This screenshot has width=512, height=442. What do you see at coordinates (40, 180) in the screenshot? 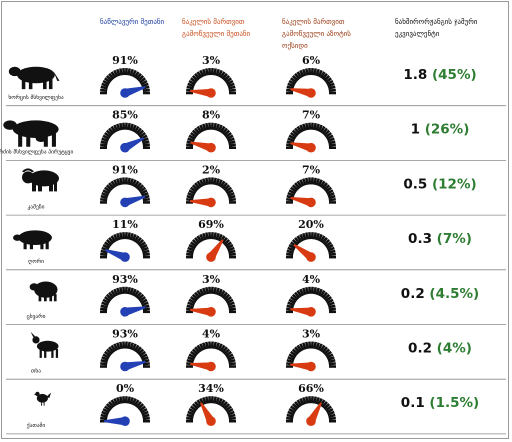
I see `buffalo-icon` at bounding box center [40, 180].